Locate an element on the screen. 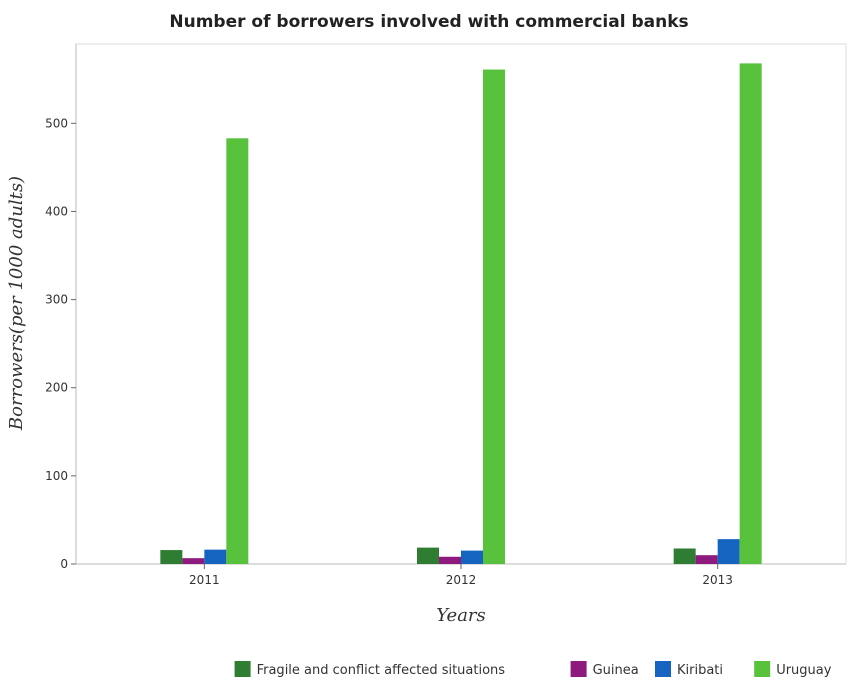 The width and height of the screenshot is (858, 700). y-tick-label: 0 is located at coordinates (64, 564).